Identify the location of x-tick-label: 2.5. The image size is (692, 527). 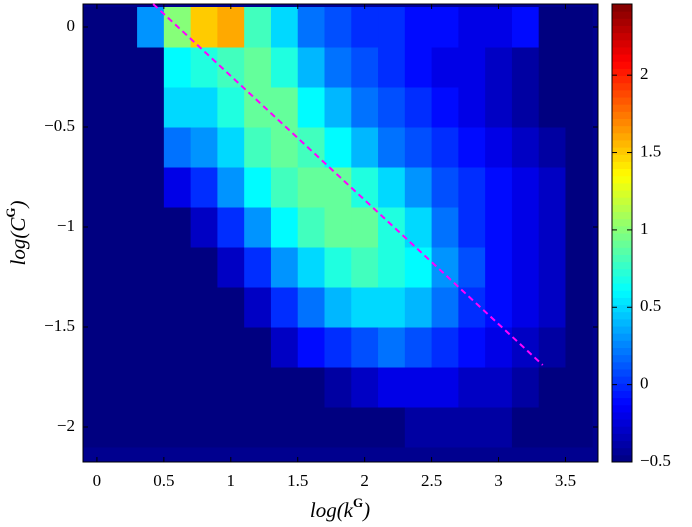
(431, 480).